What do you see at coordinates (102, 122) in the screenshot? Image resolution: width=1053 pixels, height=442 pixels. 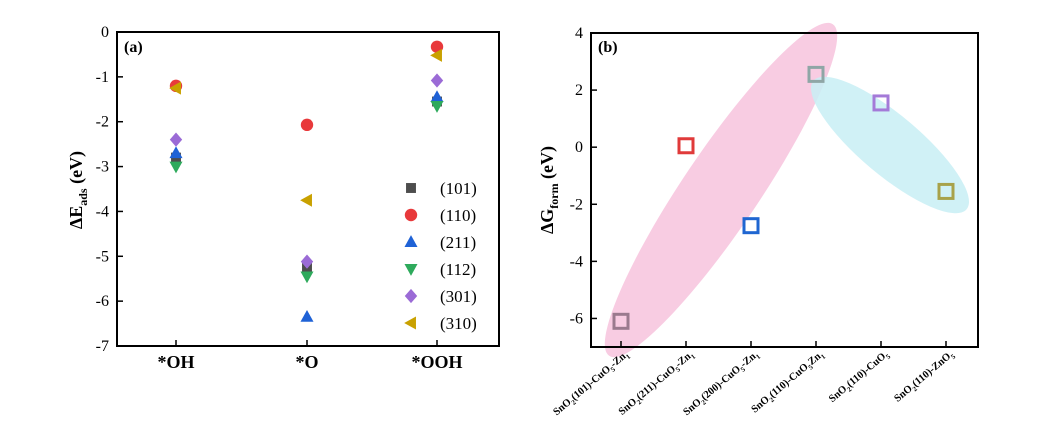 I see `panel-a-y-tick-label: -2` at bounding box center [102, 122].